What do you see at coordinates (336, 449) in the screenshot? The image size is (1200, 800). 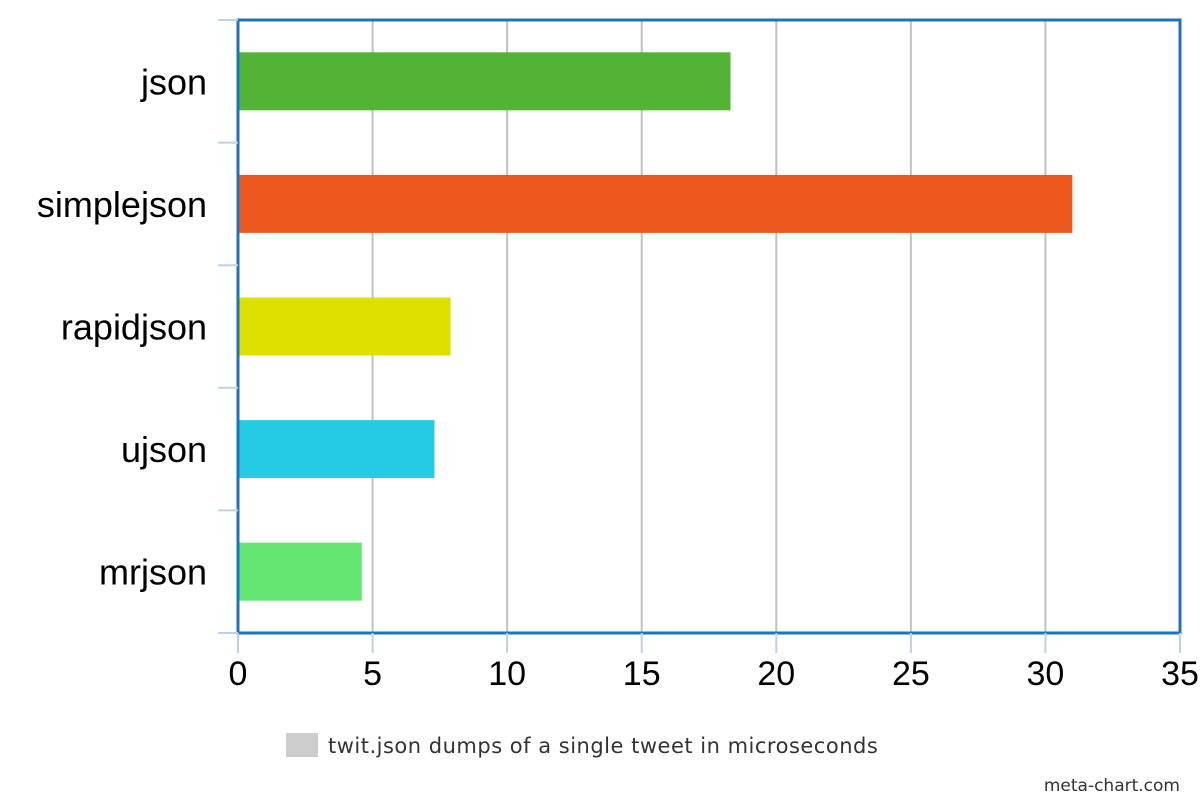 I see `bar-ujson` at bounding box center [336, 449].